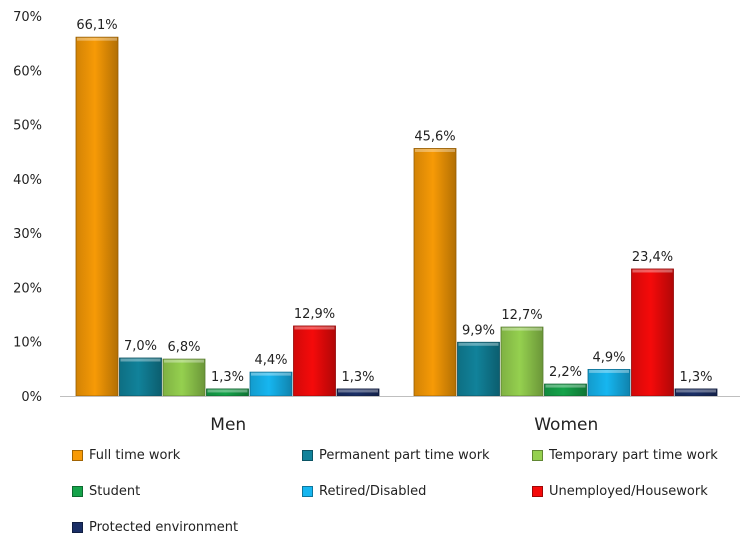 This screenshot has width=752, height=540. Describe the element at coordinates (183, 347) in the screenshot. I see `data-label: 6,8%` at that location.